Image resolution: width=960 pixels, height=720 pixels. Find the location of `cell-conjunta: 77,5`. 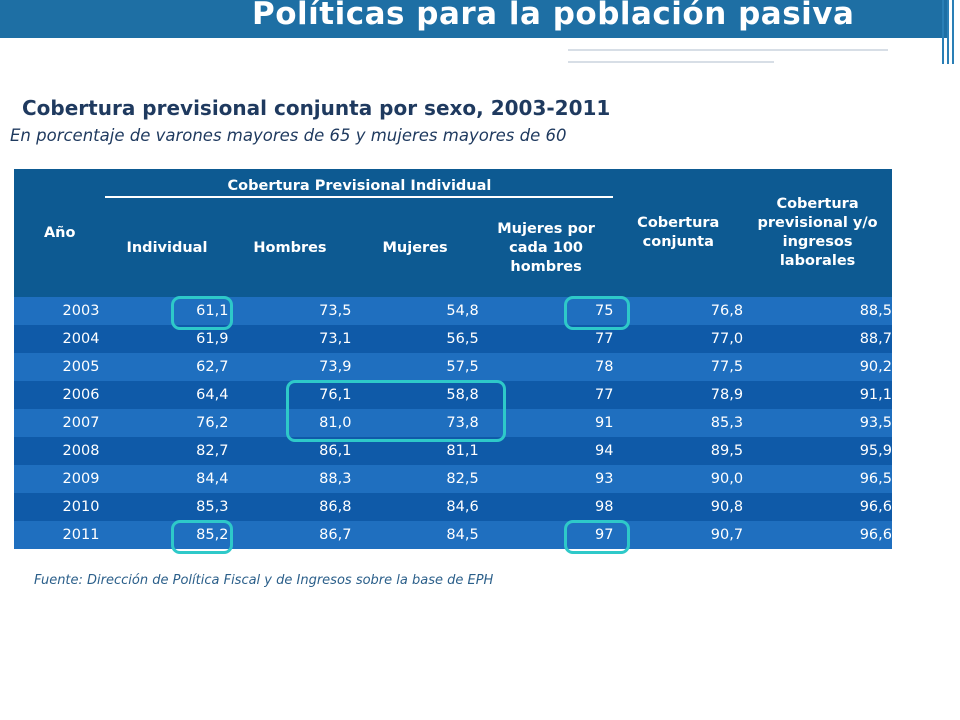

cell-conjunta: 77,5 is located at coordinates (678, 367).